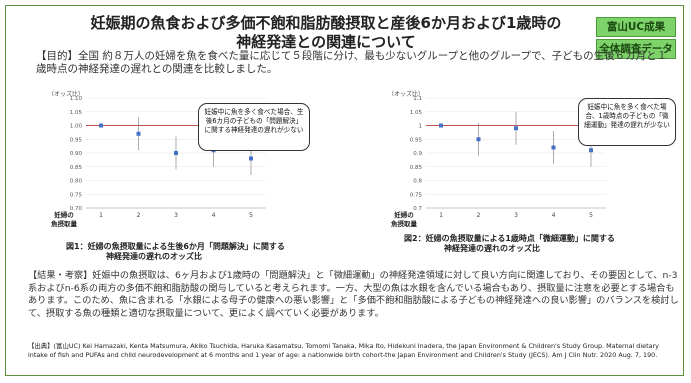 This screenshot has height=383, width=691. I want to click on chart-2-y-tick-label: 0.8, so click(417, 182).